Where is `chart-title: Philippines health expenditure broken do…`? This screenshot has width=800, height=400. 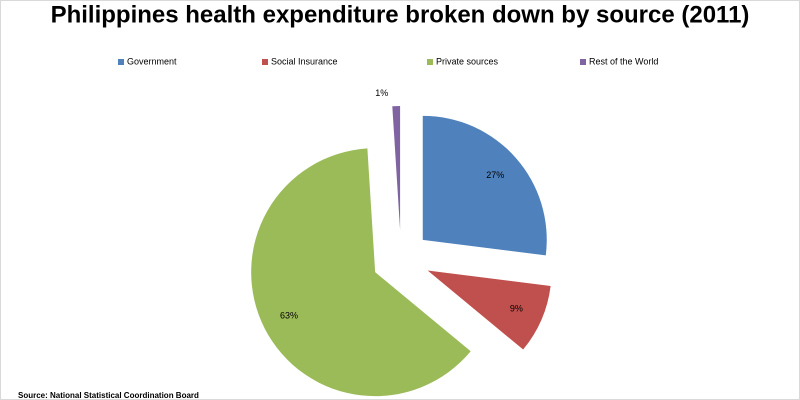
chart-title: Philippines health expenditure broken do… is located at coordinates (400, 14).